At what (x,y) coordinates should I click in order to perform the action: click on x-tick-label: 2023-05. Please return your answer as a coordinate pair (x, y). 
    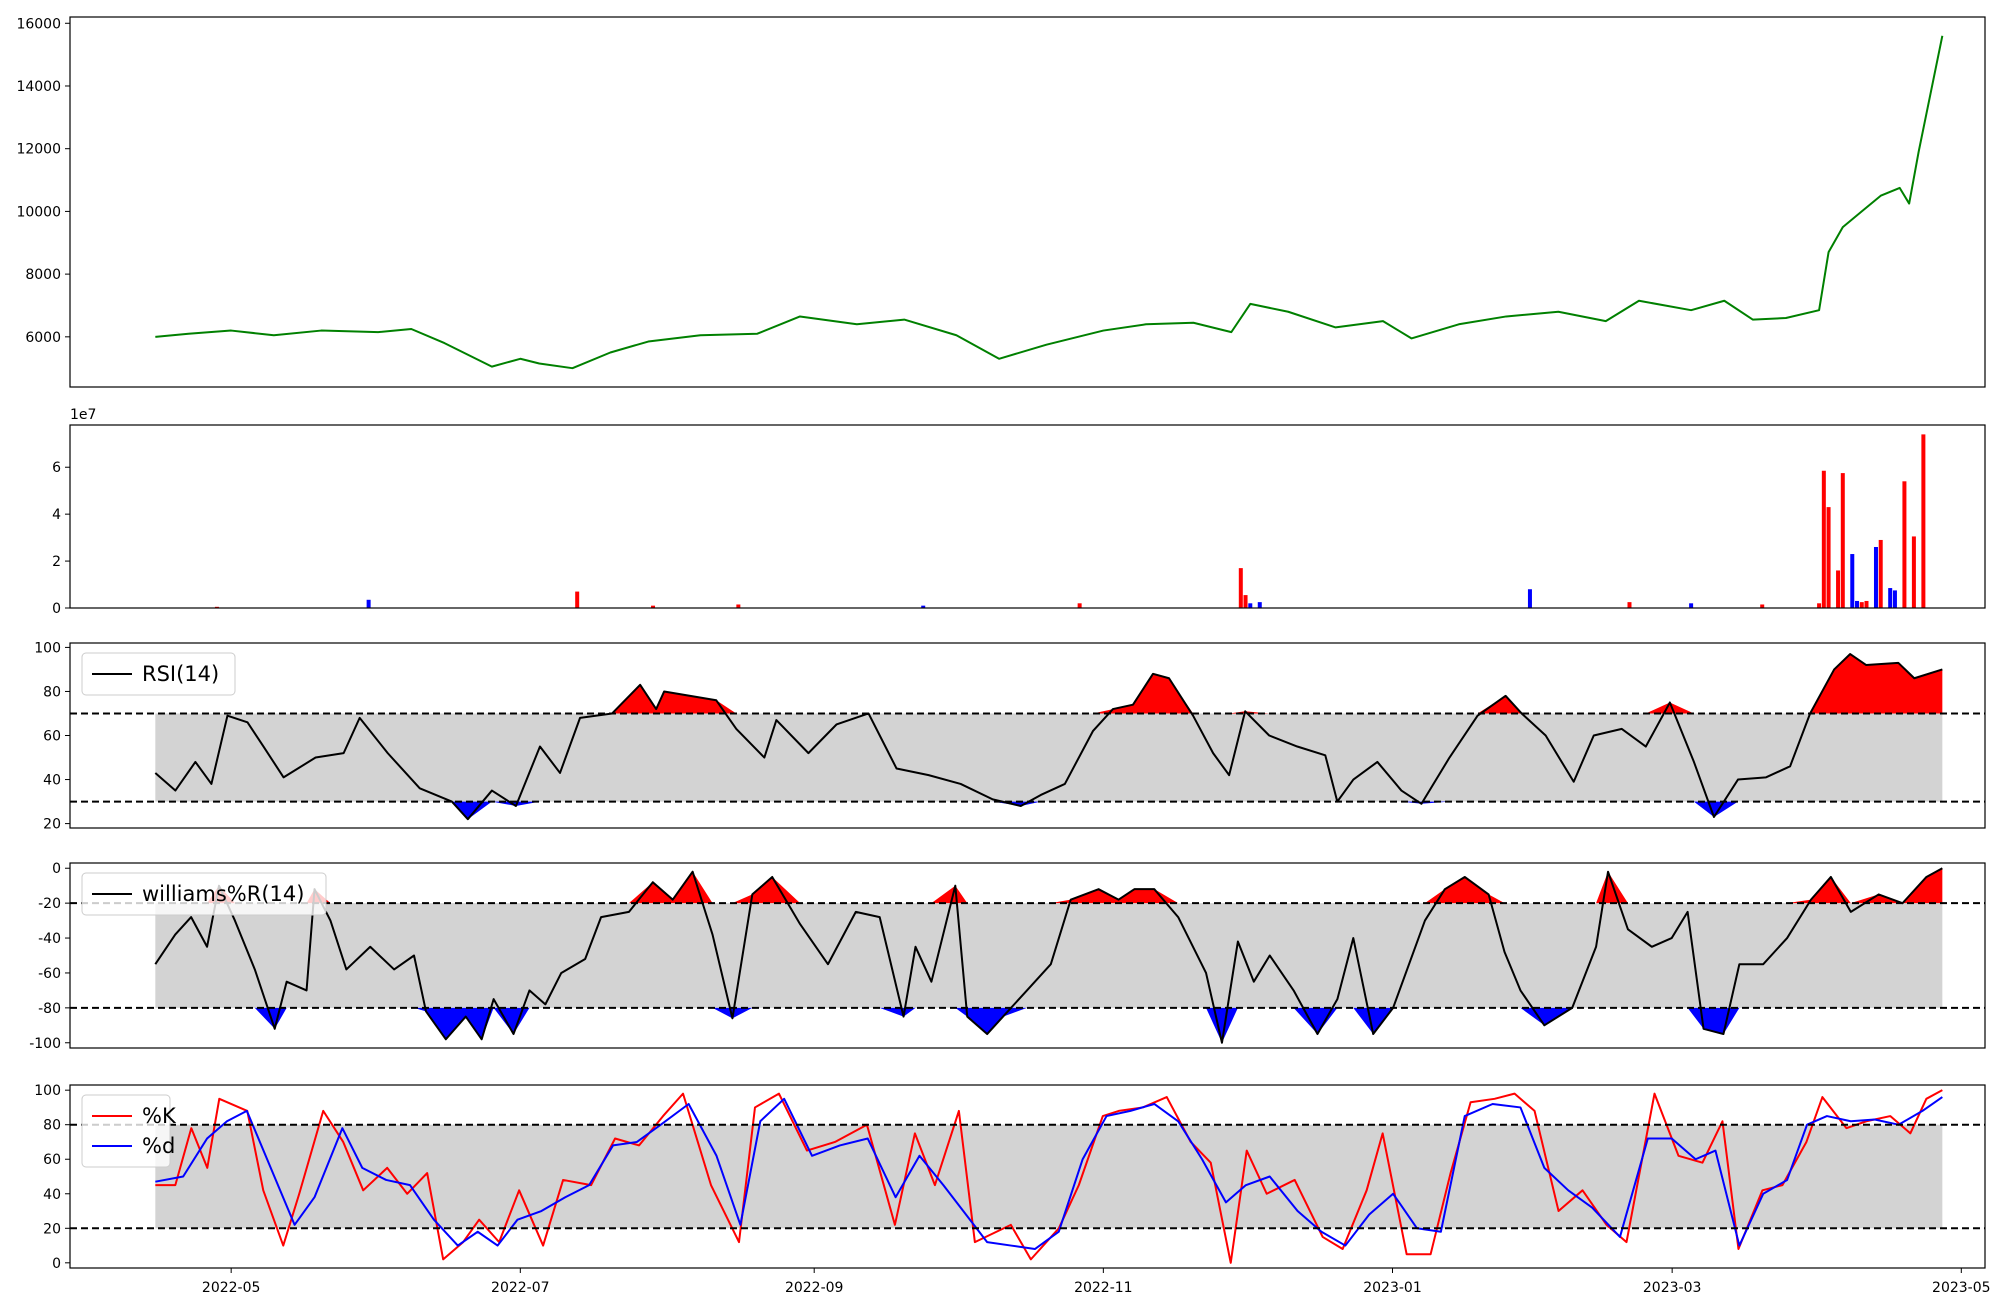
    Looking at the image, I should click on (1961, 1288).